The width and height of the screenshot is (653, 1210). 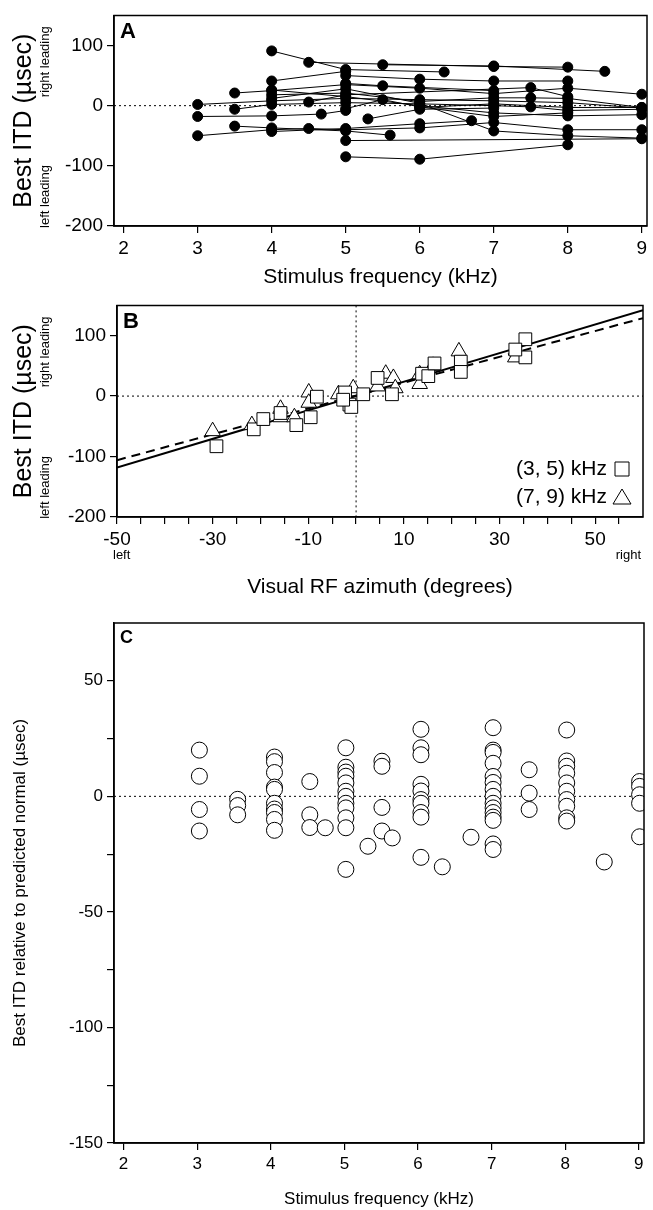 What do you see at coordinates (90, 911) in the screenshot?
I see `y-tick-label: -50` at bounding box center [90, 911].